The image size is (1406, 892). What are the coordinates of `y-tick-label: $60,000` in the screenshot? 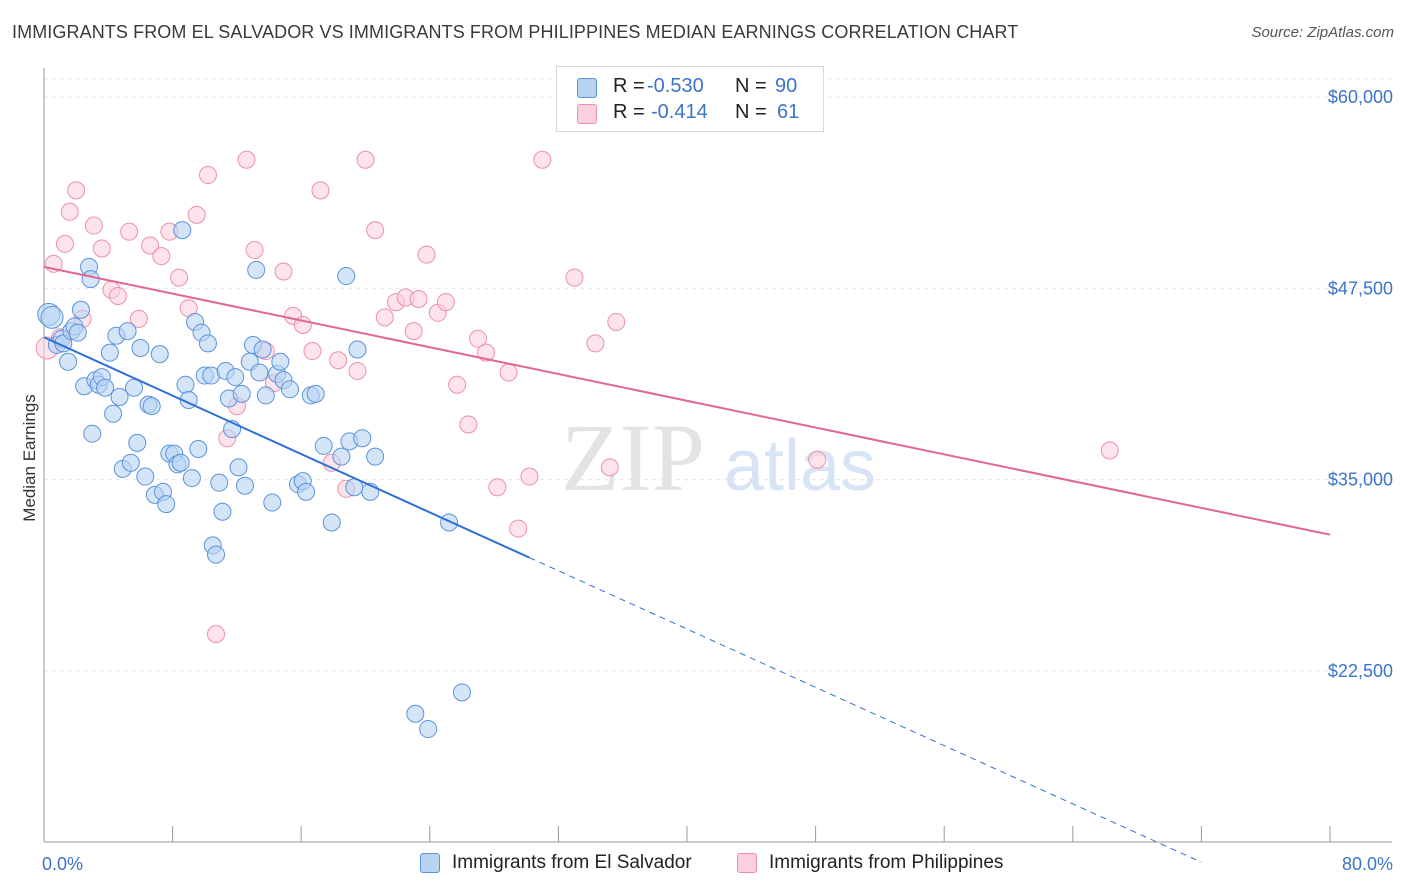 It's located at (1360, 97).